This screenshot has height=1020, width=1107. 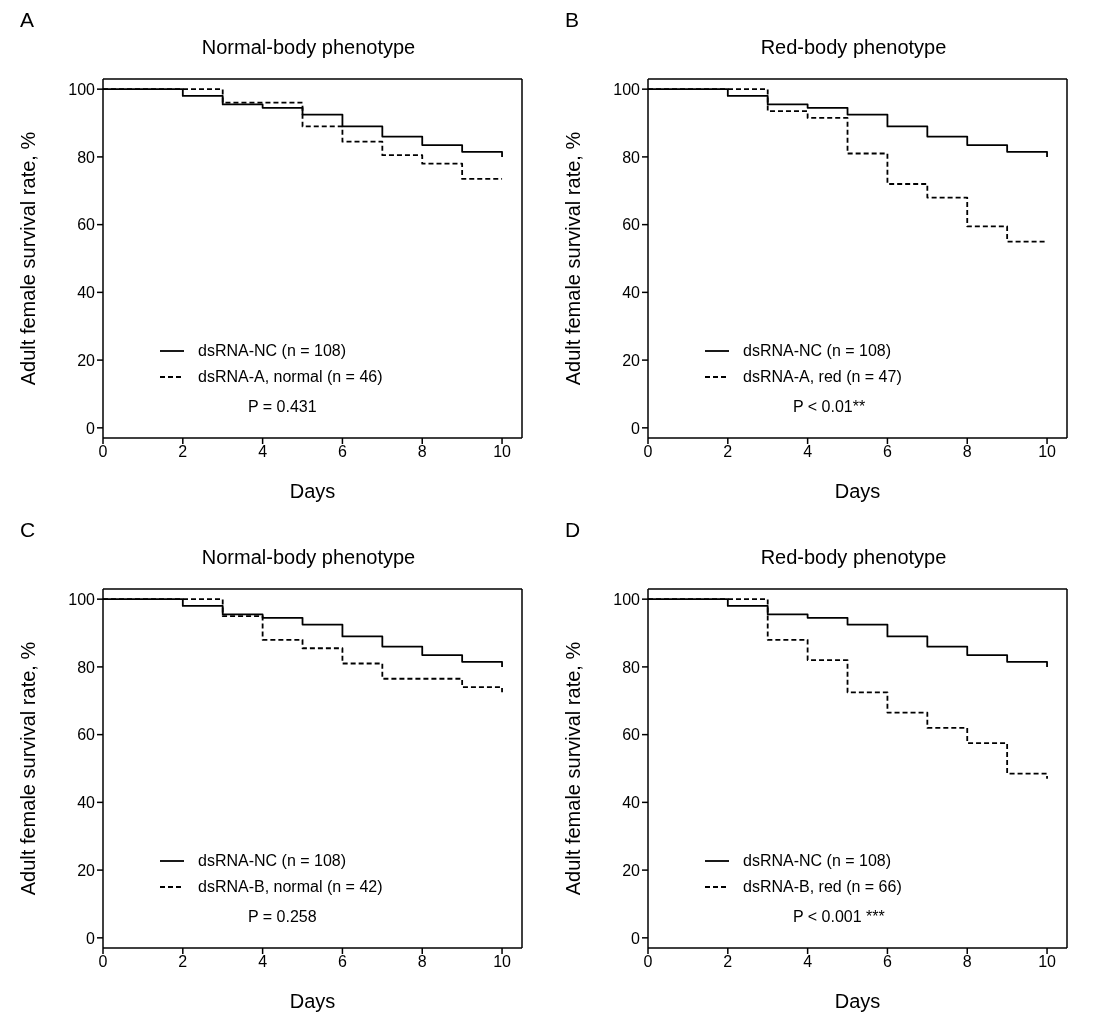 What do you see at coordinates (282, 406) in the screenshot?
I see `annotation: P = 0.431` at bounding box center [282, 406].